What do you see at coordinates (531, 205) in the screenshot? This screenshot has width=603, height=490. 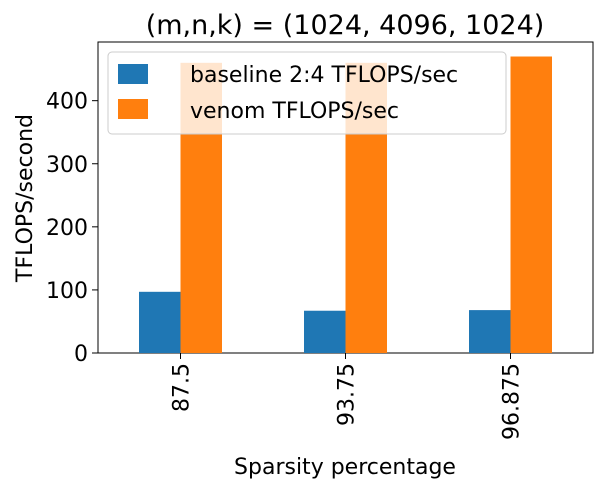 I see `bar-venom-96.875` at bounding box center [531, 205].